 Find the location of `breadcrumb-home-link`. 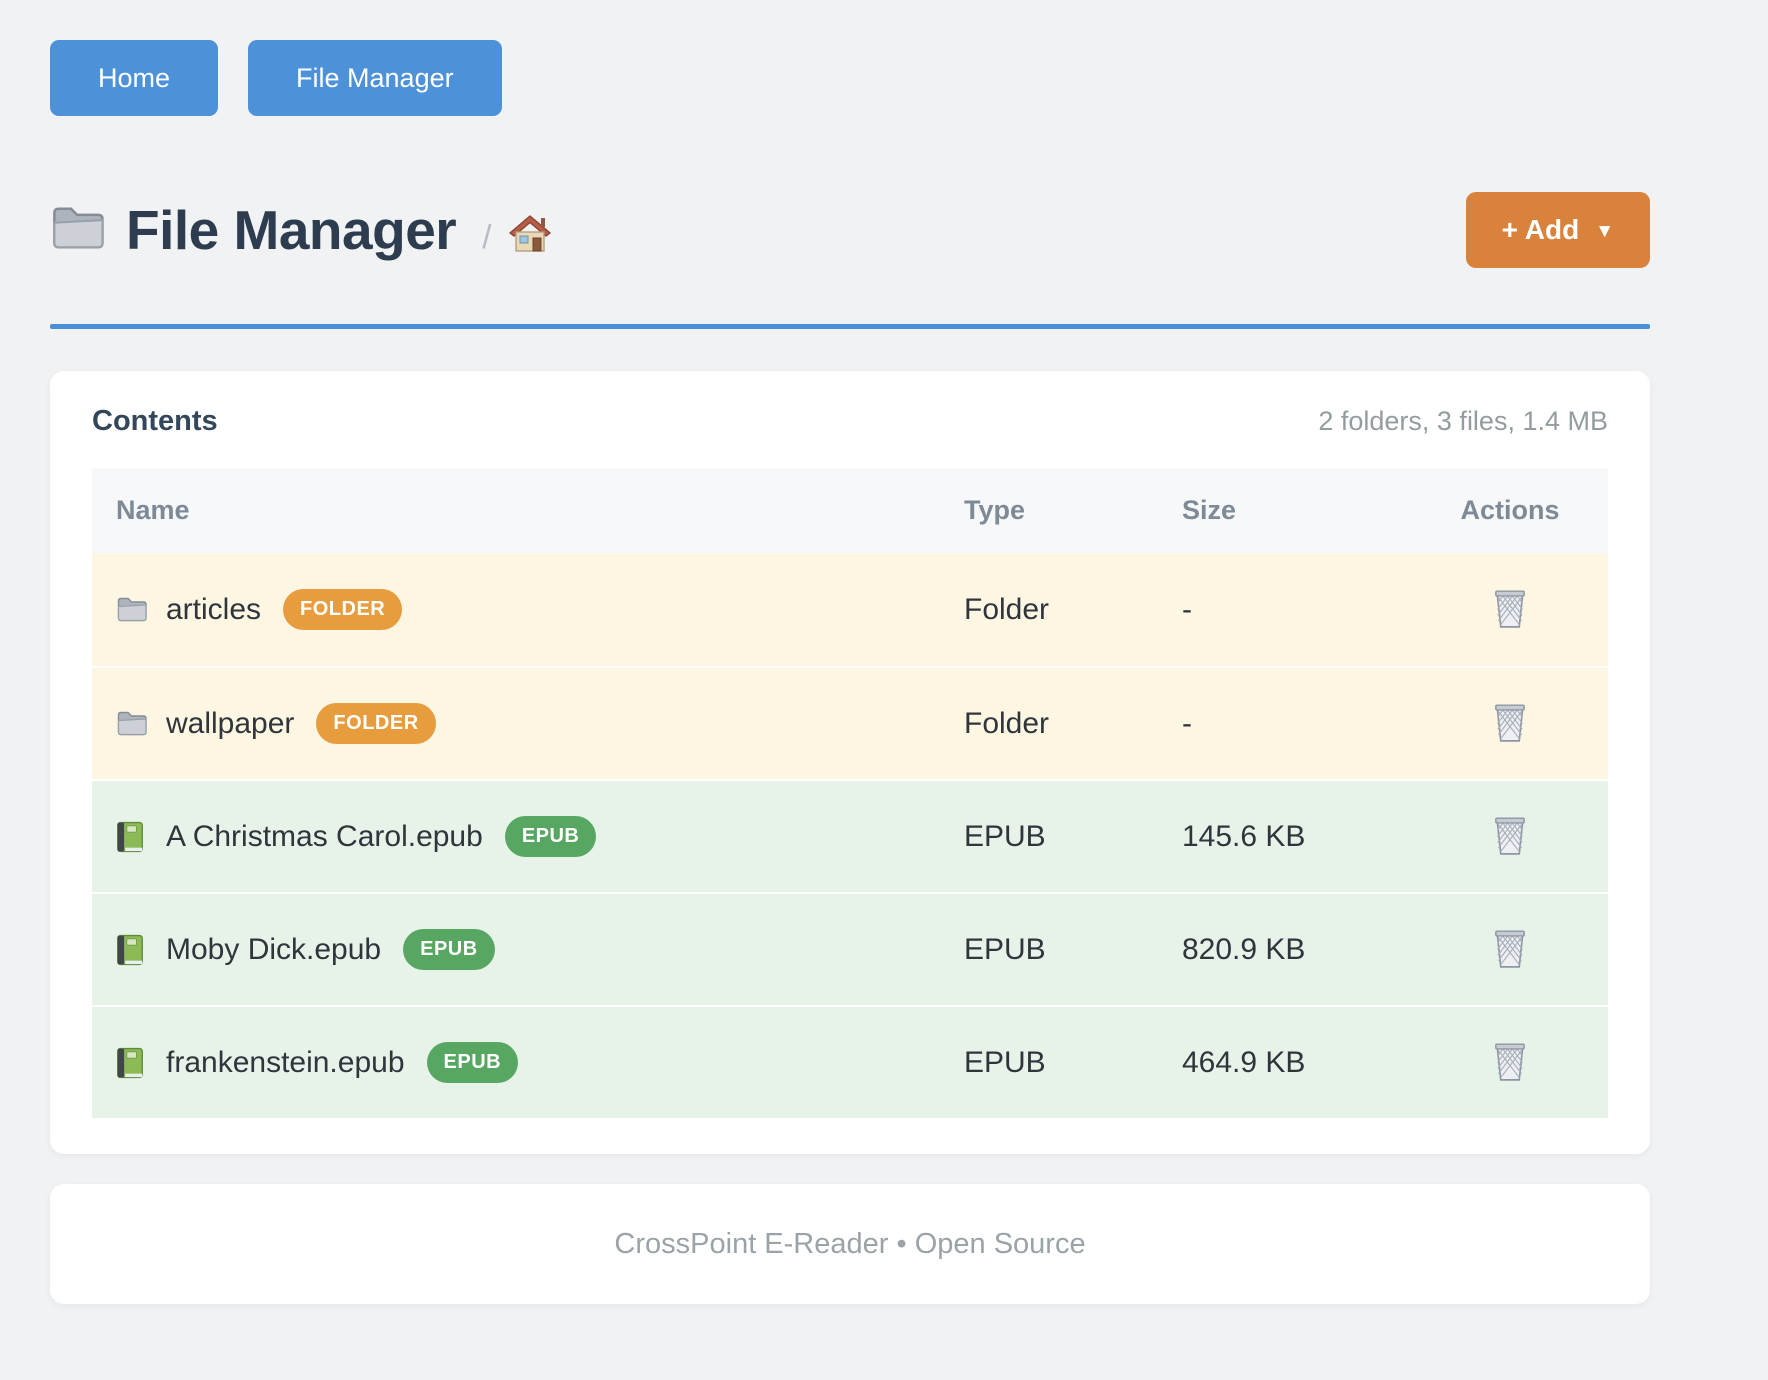

breadcrumb-home-link is located at coordinates (530, 235).